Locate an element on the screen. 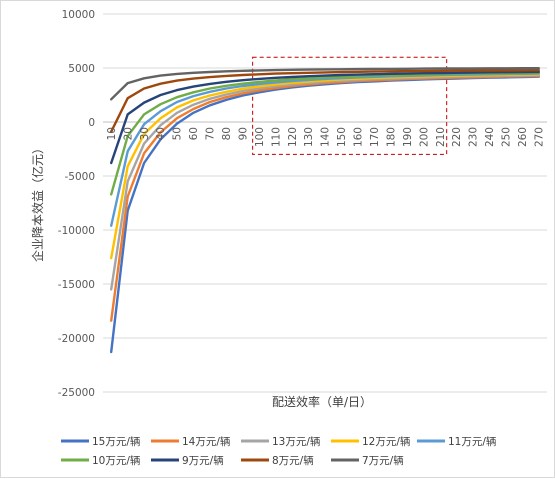 The width and height of the screenshot is (555, 479). x-tick-label: 30 is located at coordinates (145, 133).